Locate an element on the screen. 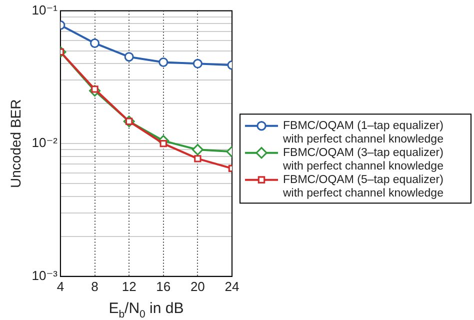 This screenshot has height=320, width=474. x-tick-label: 4 is located at coordinates (60, 286).